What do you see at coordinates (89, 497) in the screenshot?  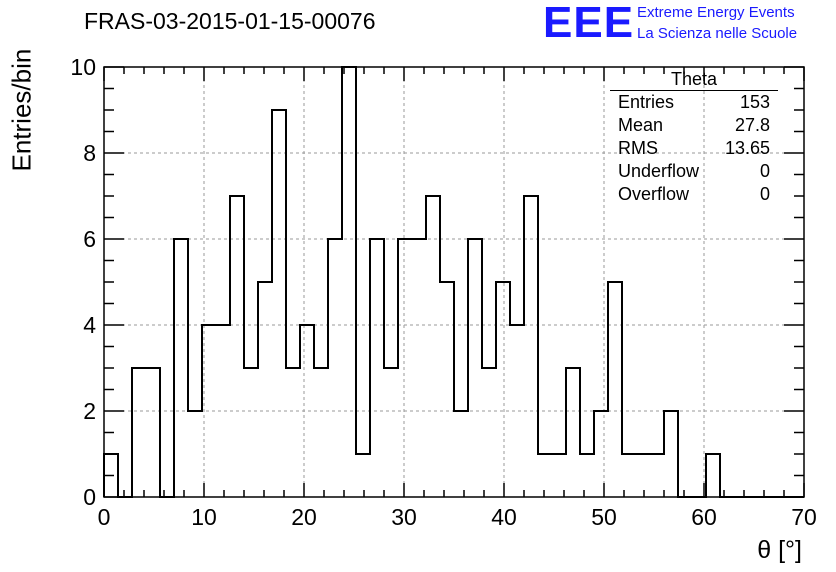 I see `y-tick-label: 0` at bounding box center [89, 497].